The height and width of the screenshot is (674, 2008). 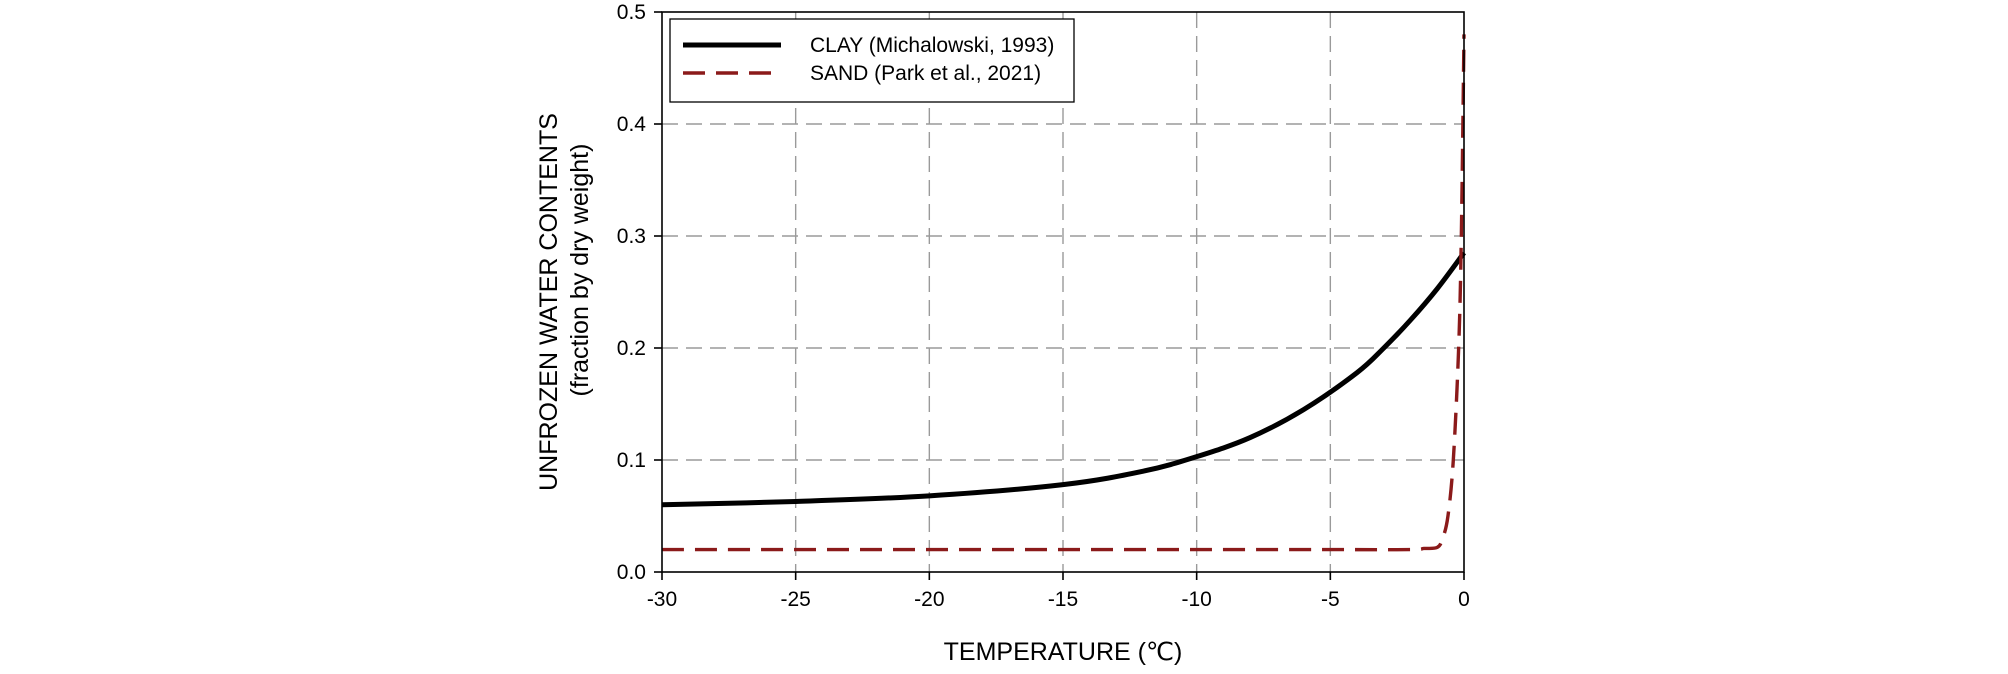 I want to click on legend-label-clay: CLAY (Michalowski, 1993), so click(x=932, y=45).